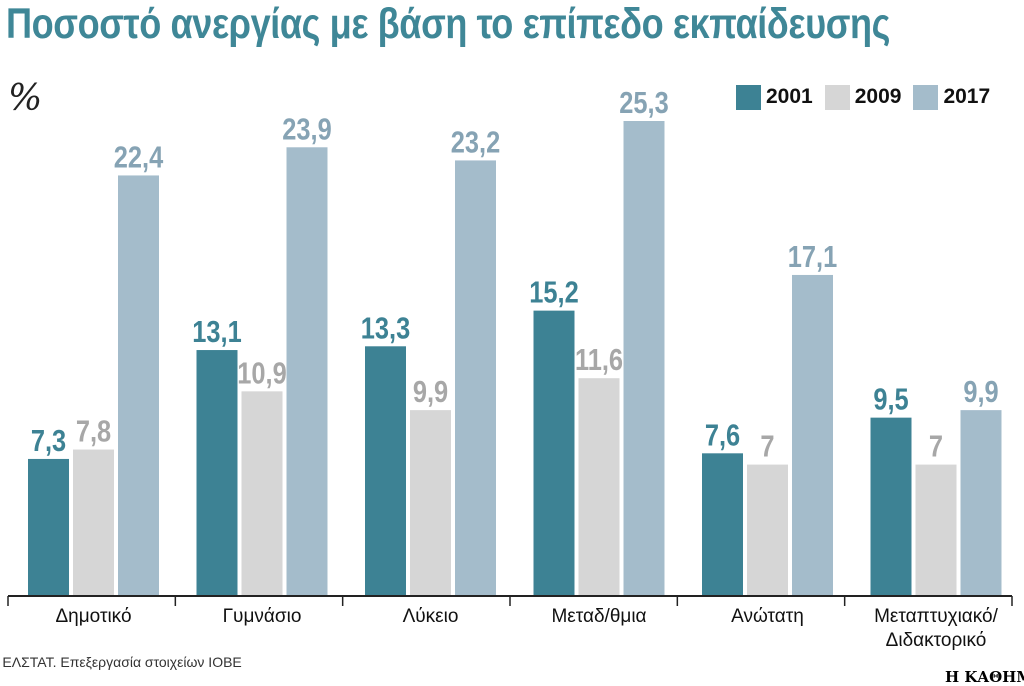 The height and width of the screenshot is (686, 1024). I want to click on legend-item-2001: 2001, so click(774, 97).